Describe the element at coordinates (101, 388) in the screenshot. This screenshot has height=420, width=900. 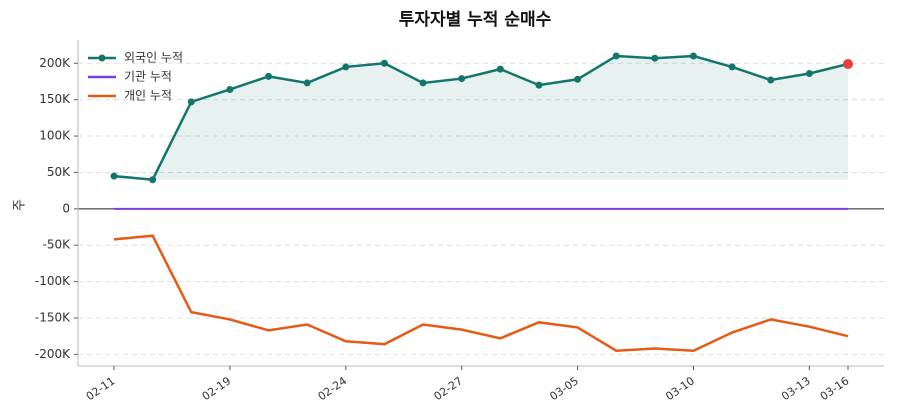
I see `x-tick-label: 02-11` at that location.